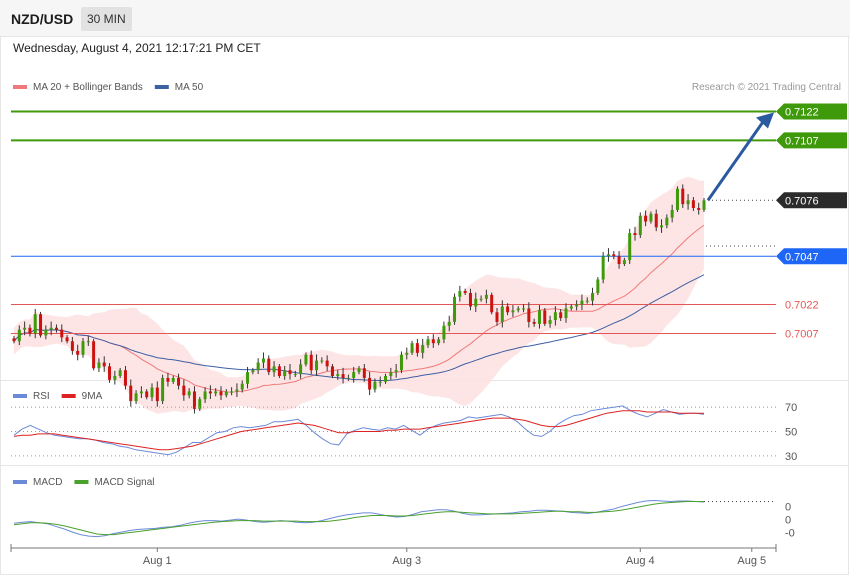  What do you see at coordinates (161, 87) in the screenshot?
I see `price-legend-swatch` at bounding box center [161, 87].